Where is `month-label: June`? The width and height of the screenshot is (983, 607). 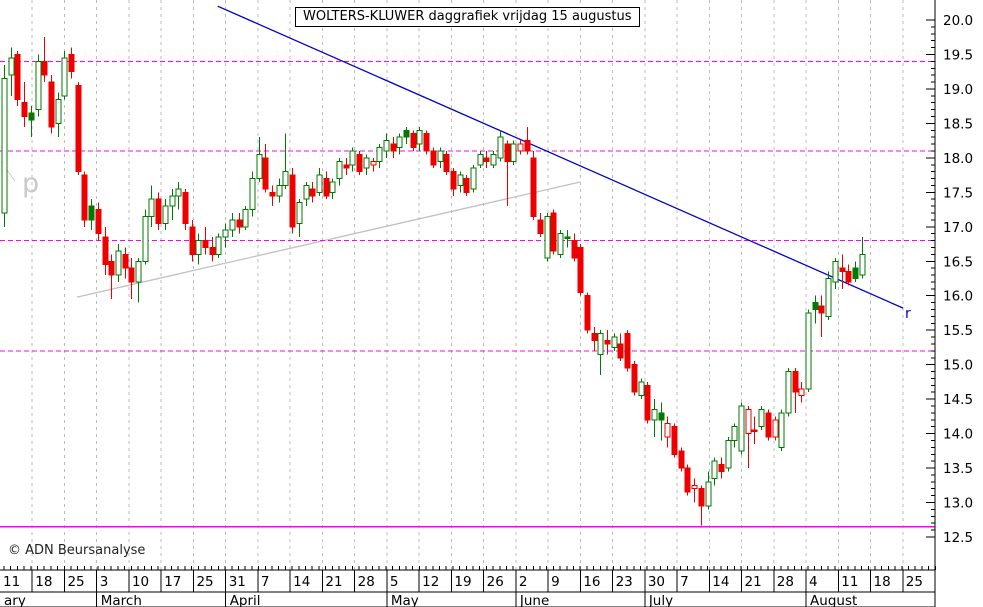 month-label: June is located at coordinates (534, 600).